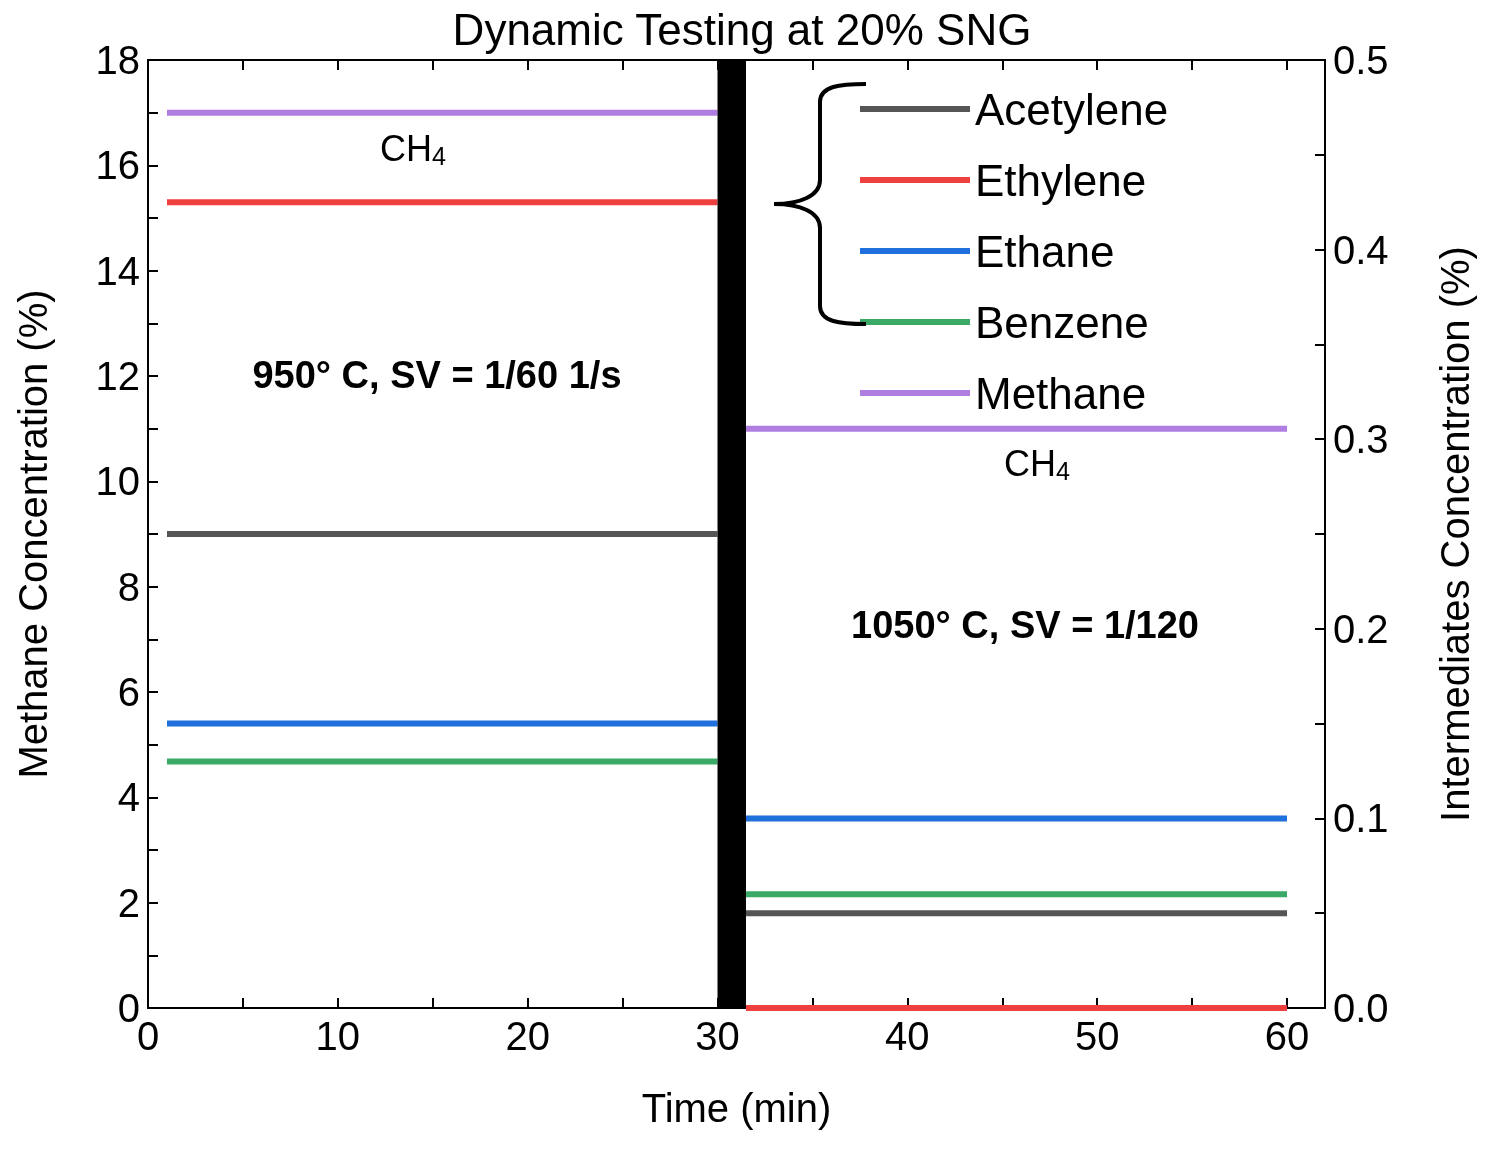  Describe the element at coordinates (1025, 625) in the screenshot. I see `annotation: 1050° C, SV = 1/120` at that location.